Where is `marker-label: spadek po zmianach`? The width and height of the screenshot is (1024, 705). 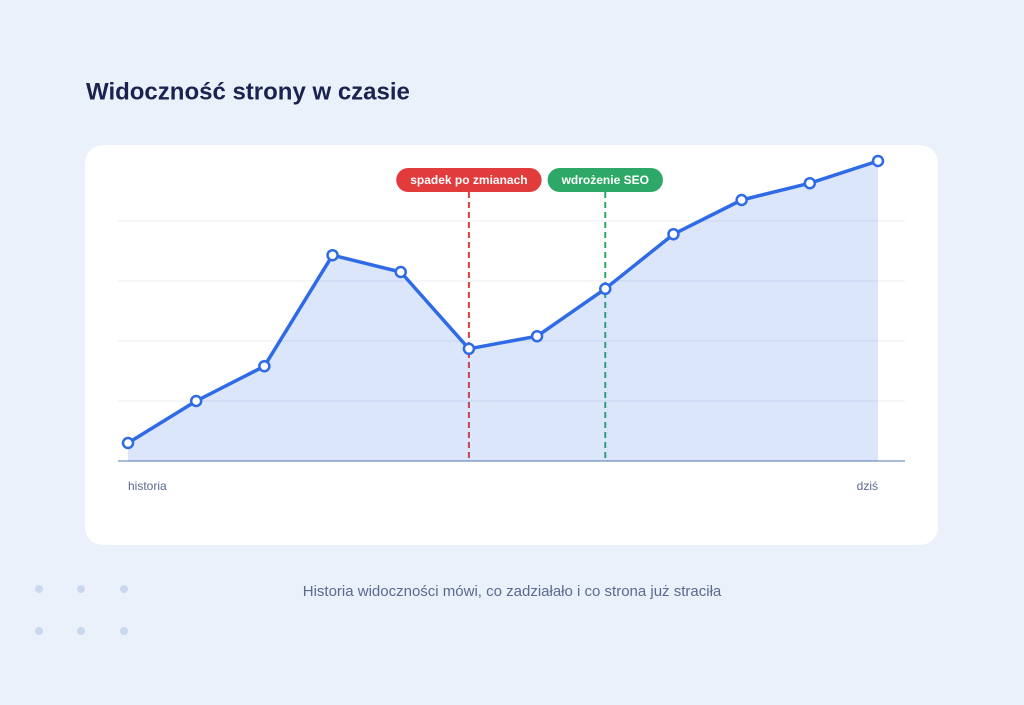
marker-label: spadek po zmianach is located at coordinates (468, 180).